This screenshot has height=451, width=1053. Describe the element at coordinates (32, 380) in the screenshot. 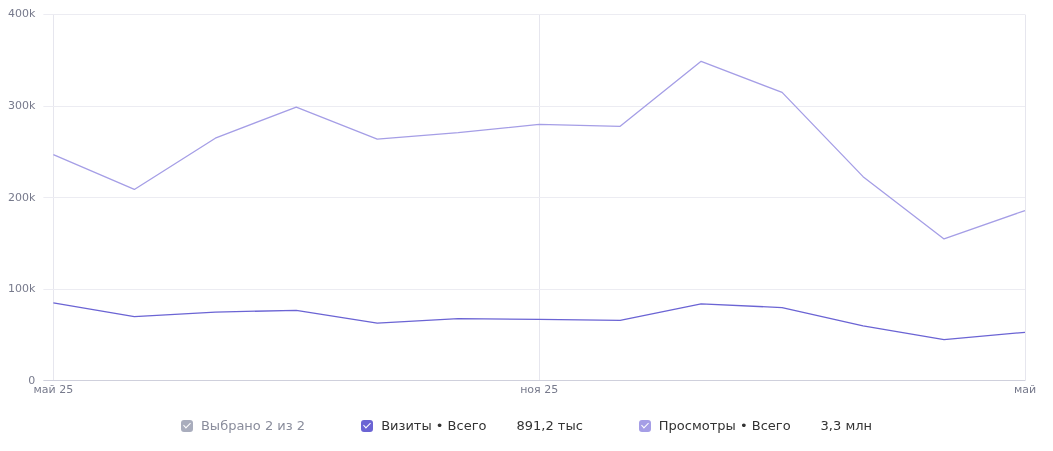

I see `y-tick-label: 0` at that location.